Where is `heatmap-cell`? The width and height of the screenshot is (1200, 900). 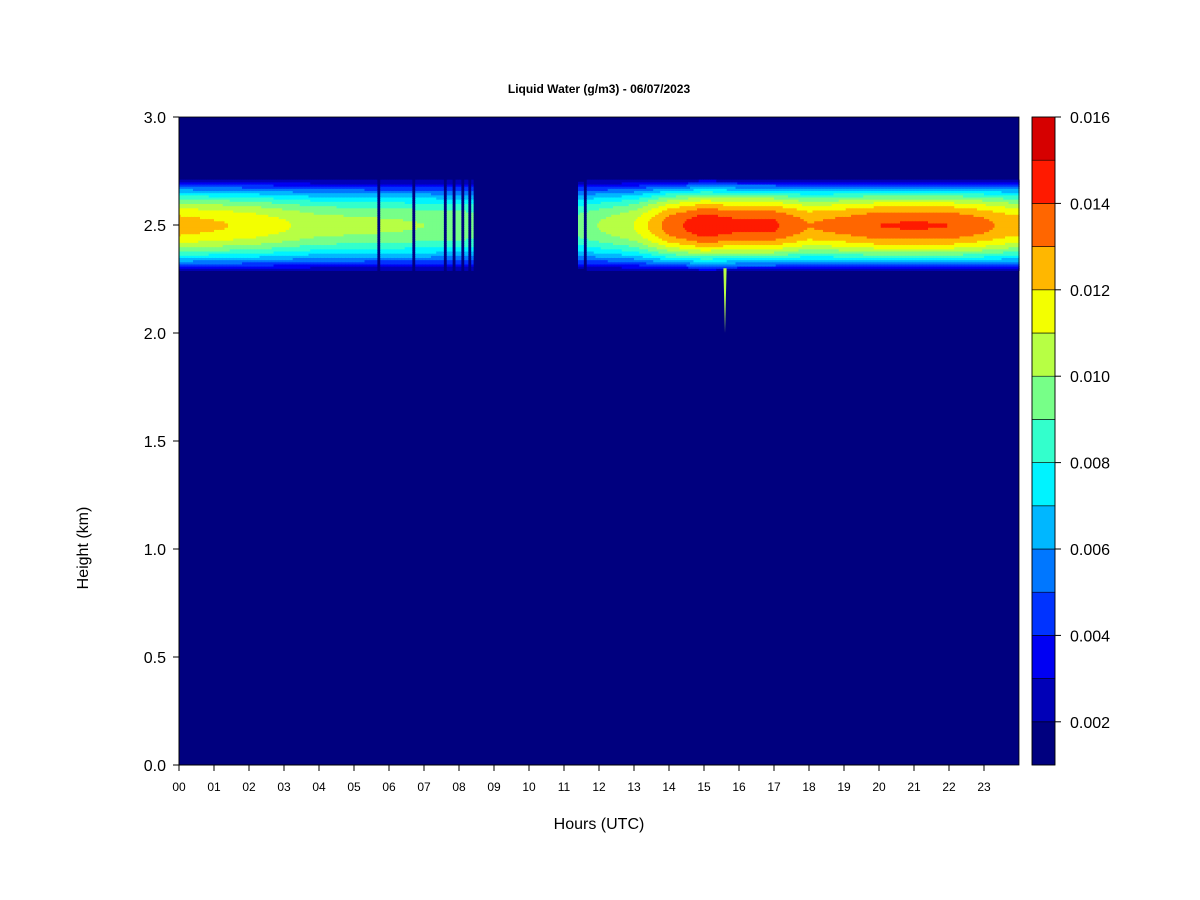
heatmap-cell is located at coordinates (376, 181).